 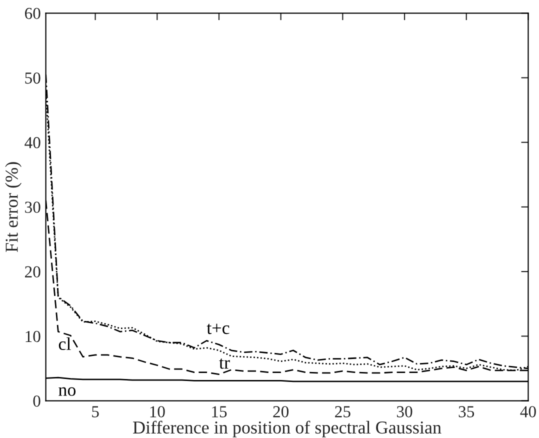 What do you see at coordinates (219, 412) in the screenshot?
I see `x-tick-label: 15` at bounding box center [219, 412].